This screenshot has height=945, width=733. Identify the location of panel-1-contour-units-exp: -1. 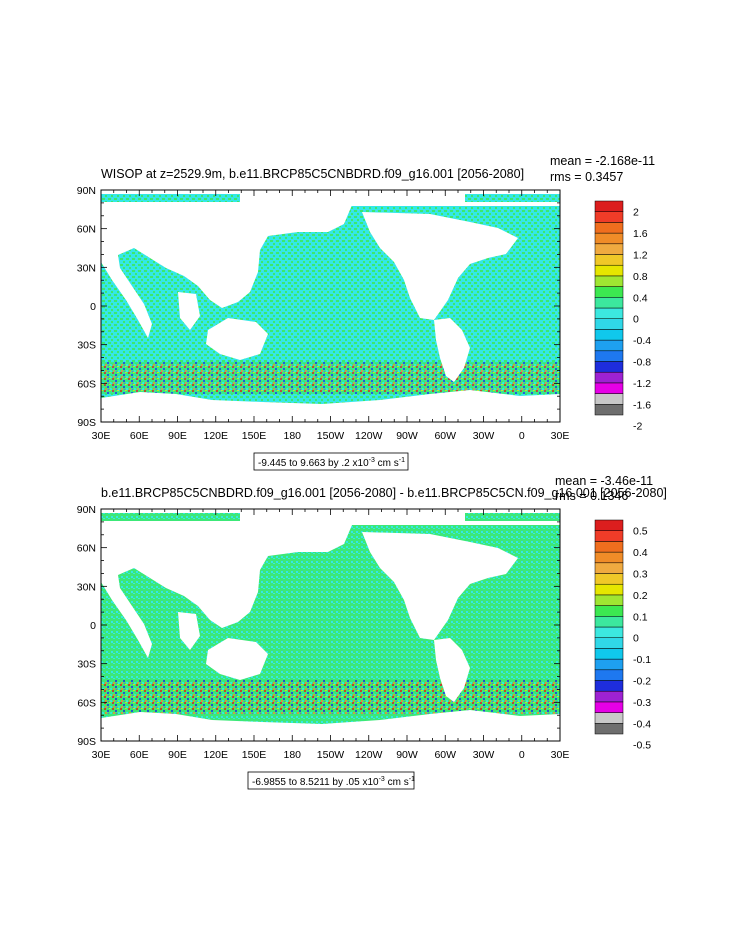
(402, 460).